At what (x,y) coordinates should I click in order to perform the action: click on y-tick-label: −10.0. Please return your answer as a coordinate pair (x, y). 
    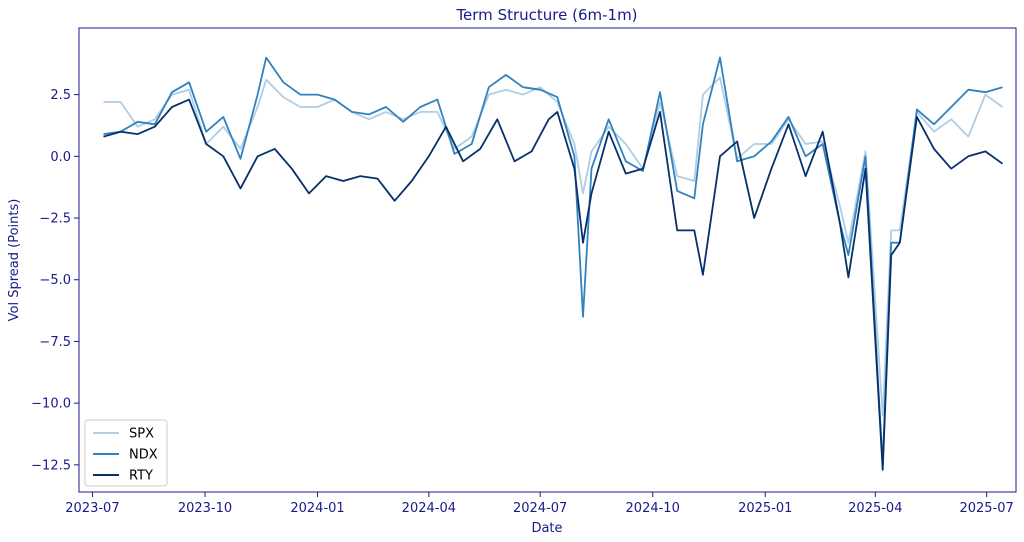
    Looking at the image, I should click on (51, 404).